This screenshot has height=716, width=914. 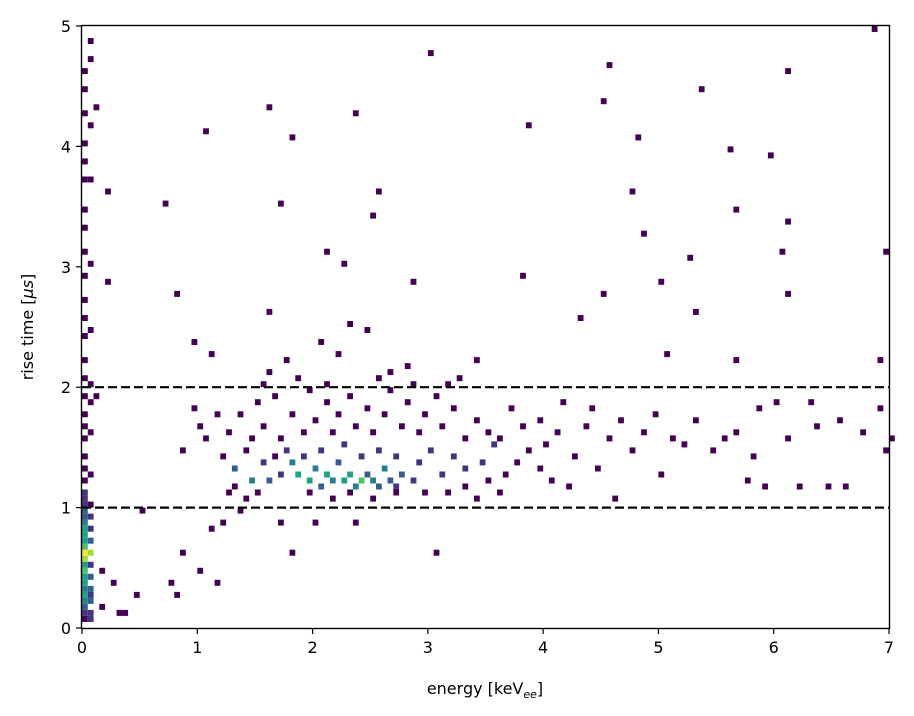 I want to click on y-tick-label: 3, so click(x=66, y=267).